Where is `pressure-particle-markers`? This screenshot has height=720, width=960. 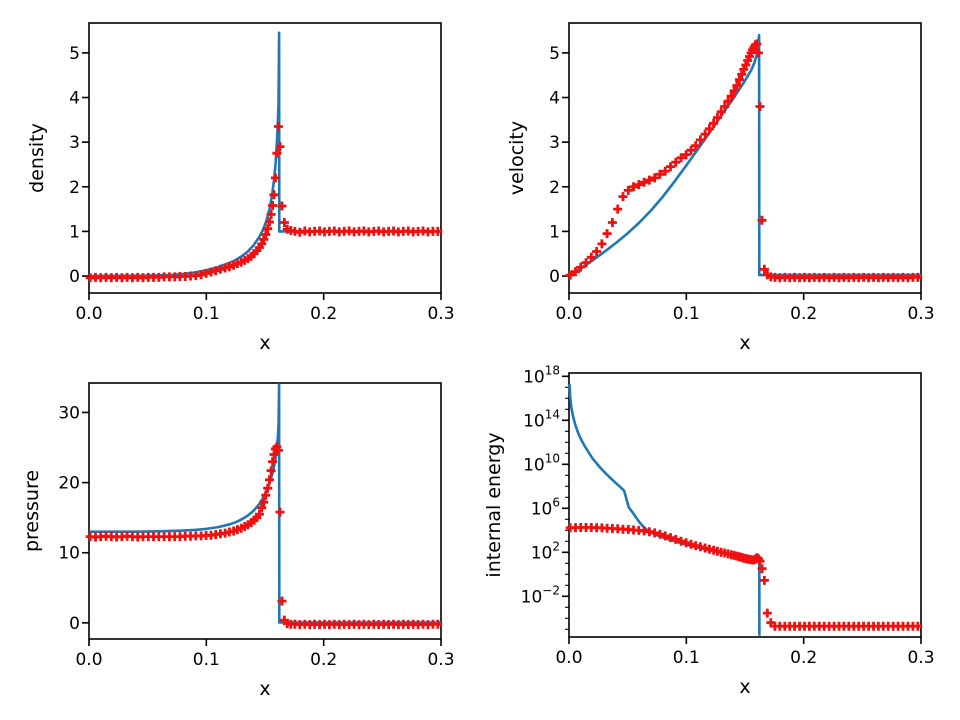 pressure-particle-markers is located at coordinates (264, 536).